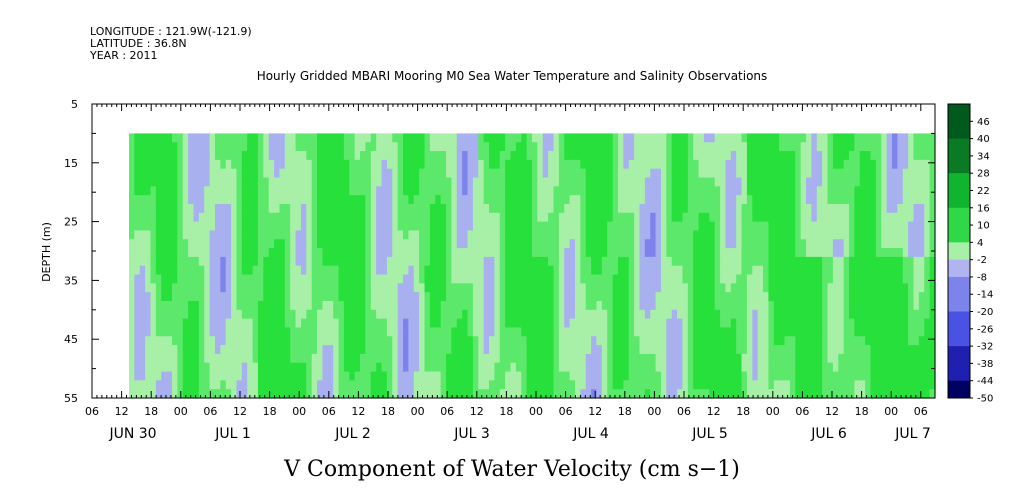  I want to click on colorbar-frame, so click(959, 251).